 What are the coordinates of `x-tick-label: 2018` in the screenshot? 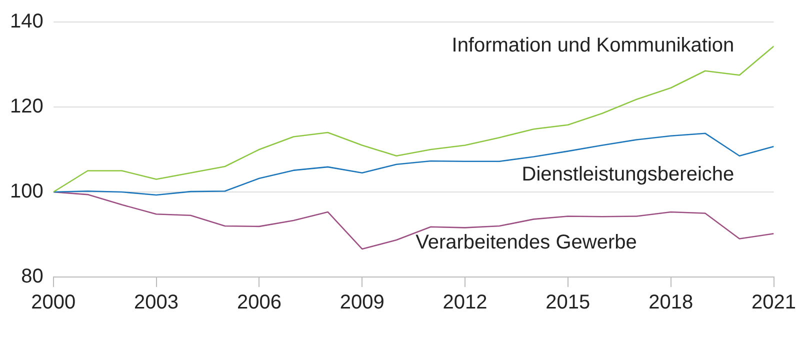 It's located at (671, 303).